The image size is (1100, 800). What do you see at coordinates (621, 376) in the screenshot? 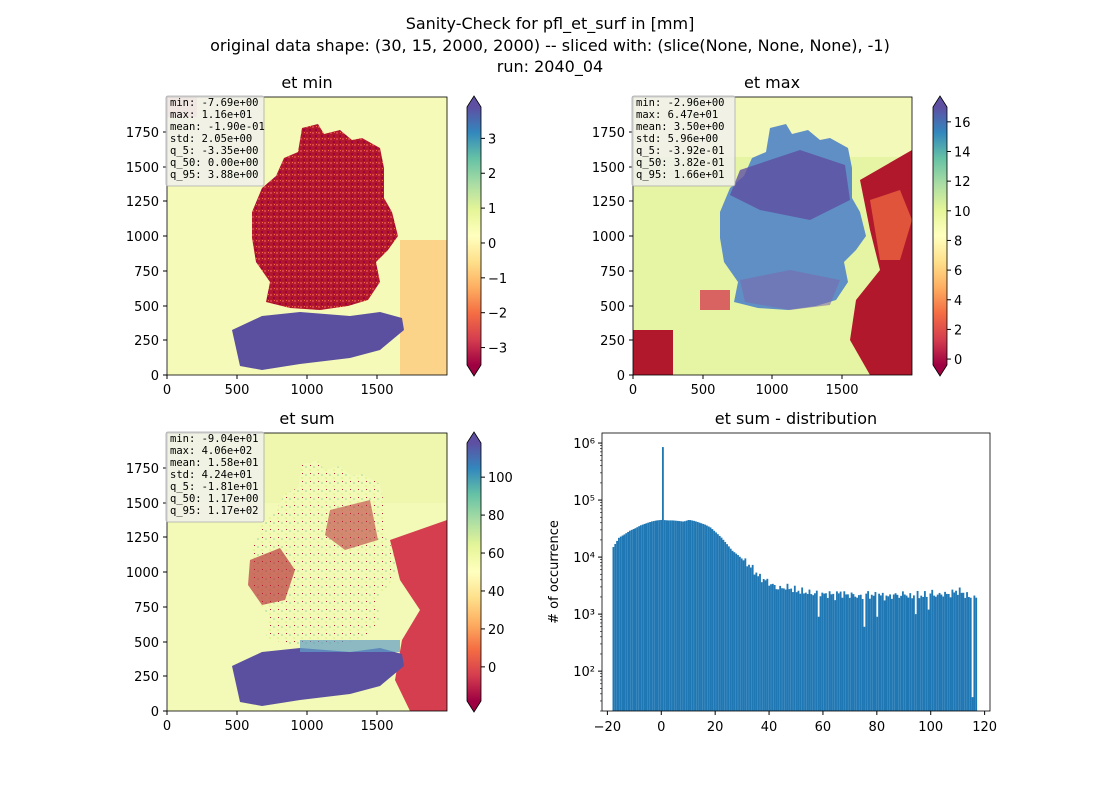
I see `y-tick-label: 0` at bounding box center [621, 376].